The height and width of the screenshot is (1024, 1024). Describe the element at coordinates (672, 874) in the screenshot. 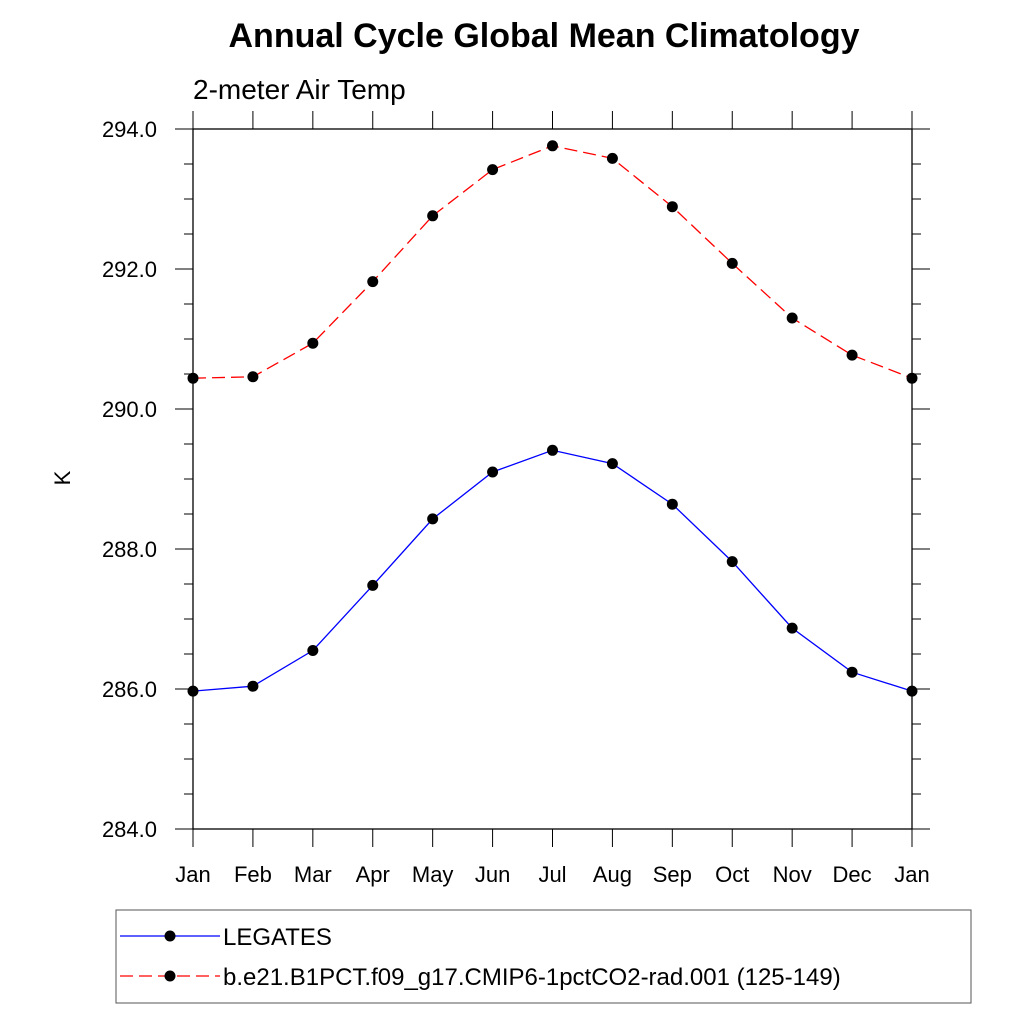

I see `x-tick-label: Sep` at that location.